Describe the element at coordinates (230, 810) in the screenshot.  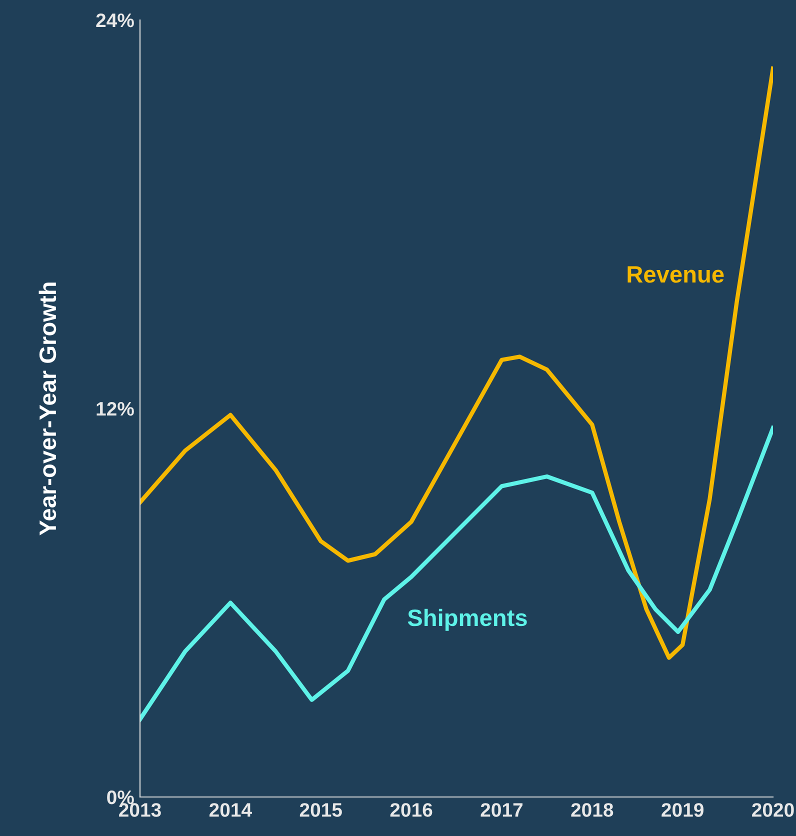
I see `x-tick-label: 2014` at that location.